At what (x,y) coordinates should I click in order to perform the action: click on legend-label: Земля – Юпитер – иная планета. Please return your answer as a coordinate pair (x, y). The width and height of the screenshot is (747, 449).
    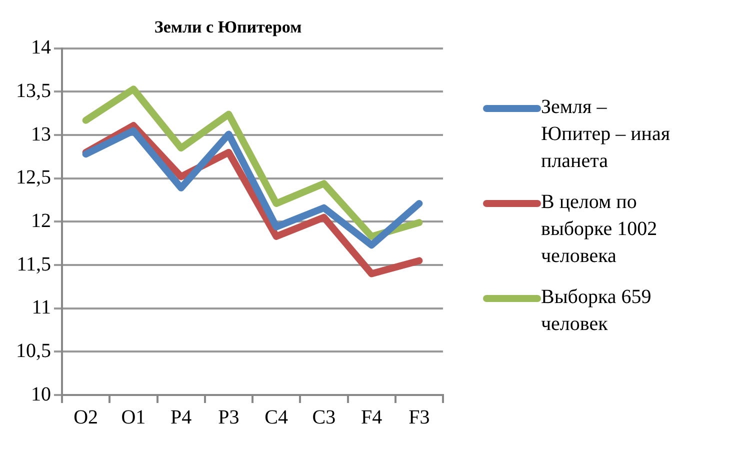
    Looking at the image, I should click on (606, 134).